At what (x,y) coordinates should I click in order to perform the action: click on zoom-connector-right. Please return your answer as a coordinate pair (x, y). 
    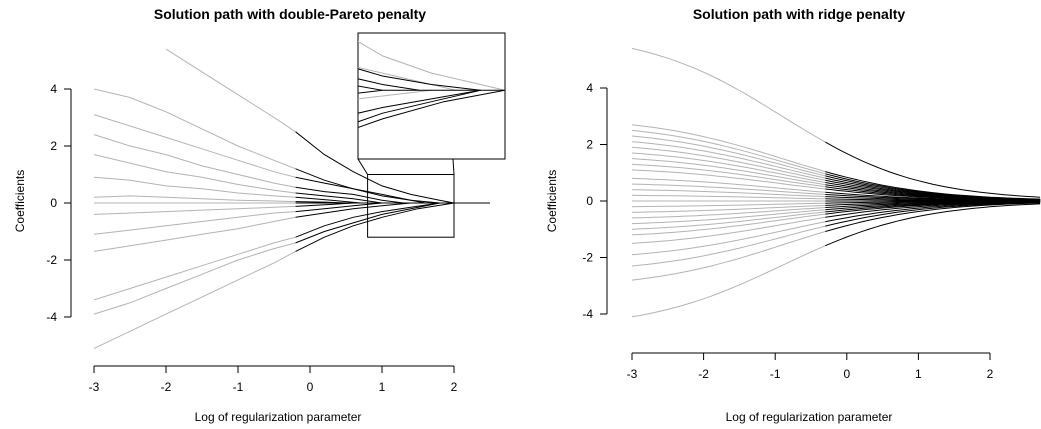
    Looking at the image, I should click on (453, 166).